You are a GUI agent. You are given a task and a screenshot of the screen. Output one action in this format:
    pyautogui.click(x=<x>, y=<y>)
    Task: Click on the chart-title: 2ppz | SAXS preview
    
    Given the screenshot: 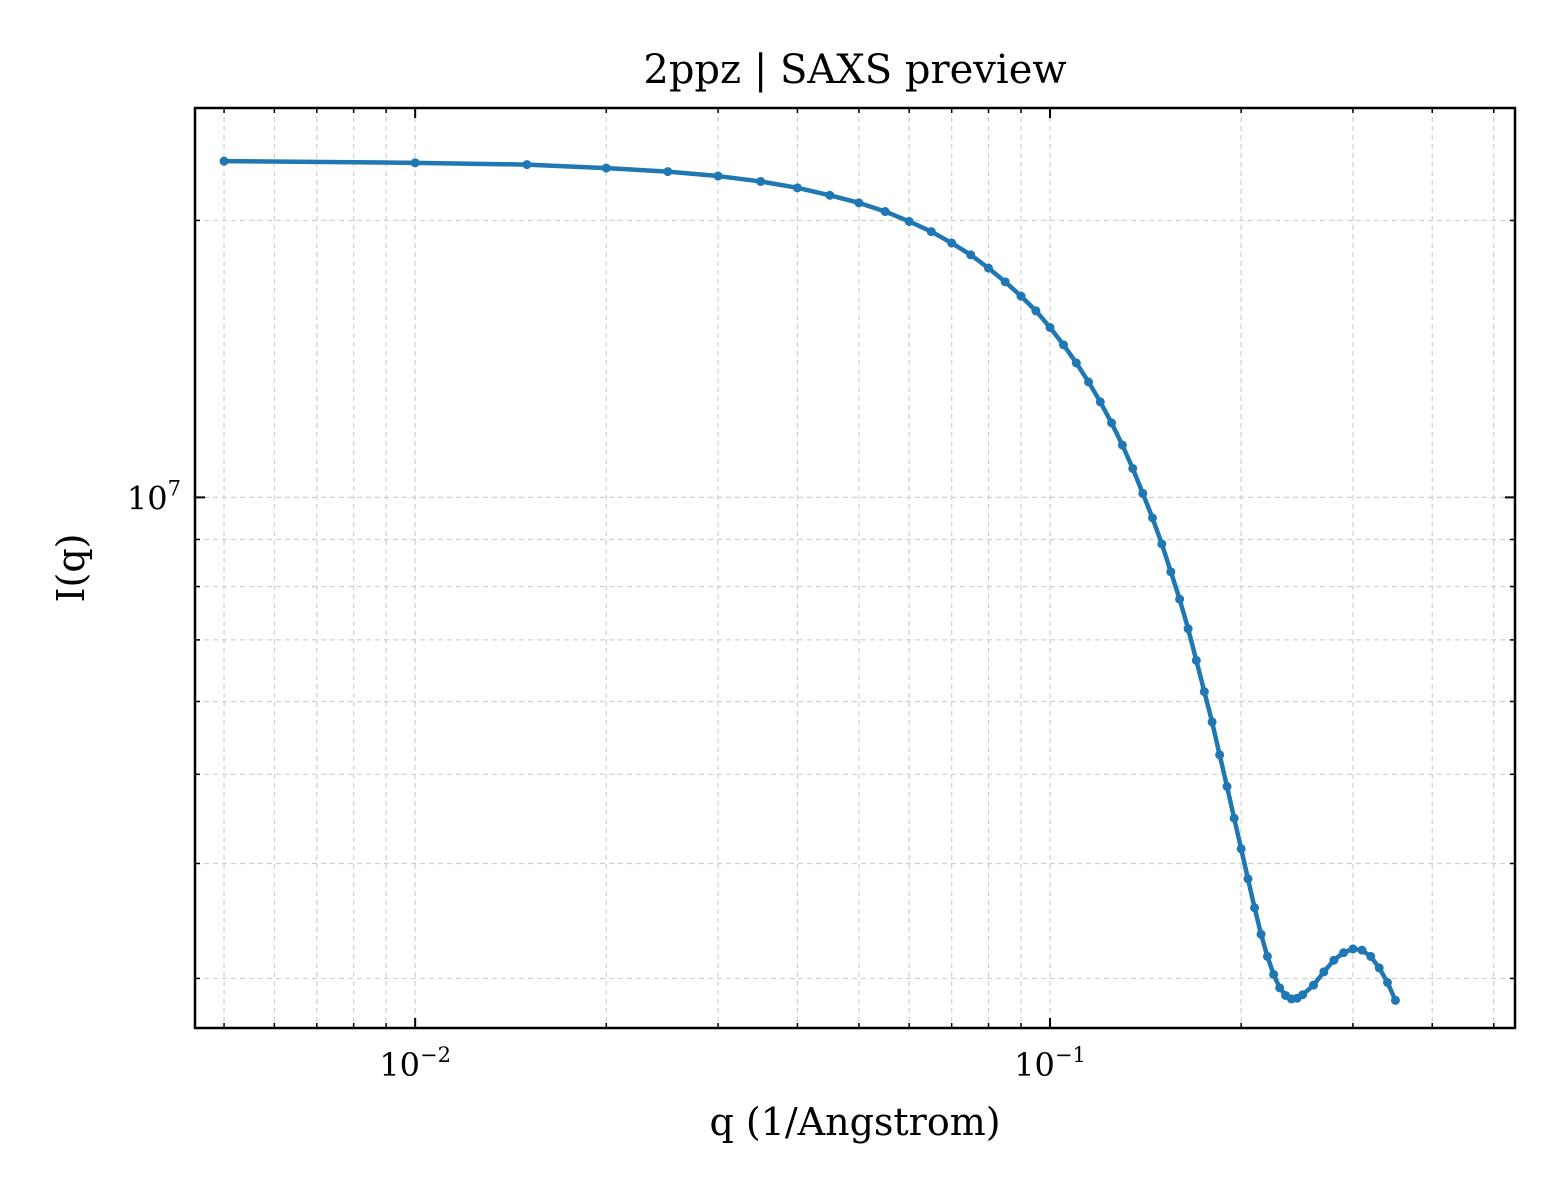 What is the action you would take?
    pyautogui.click(x=854, y=70)
    